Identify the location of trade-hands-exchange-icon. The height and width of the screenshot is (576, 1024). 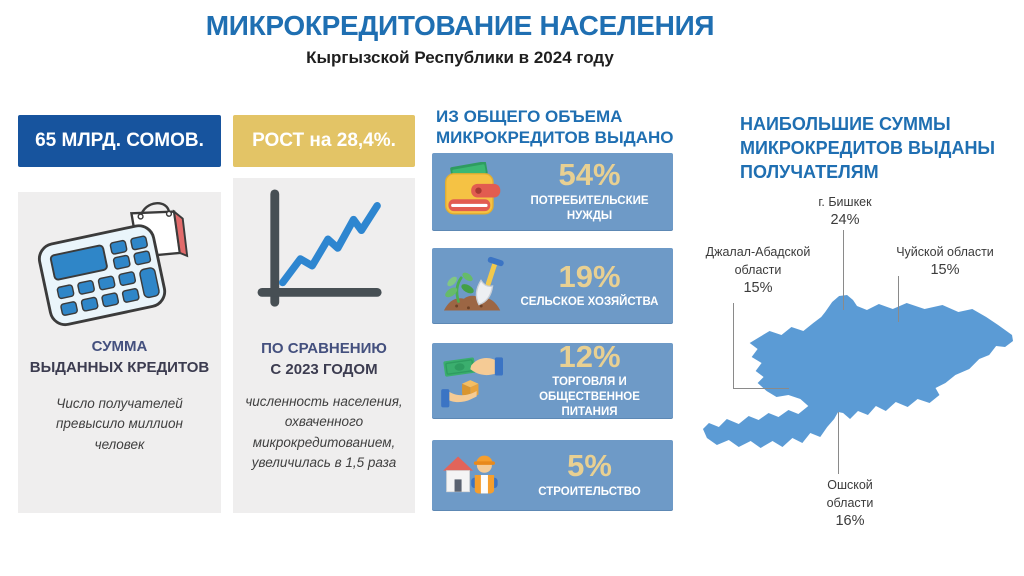
(473, 381).